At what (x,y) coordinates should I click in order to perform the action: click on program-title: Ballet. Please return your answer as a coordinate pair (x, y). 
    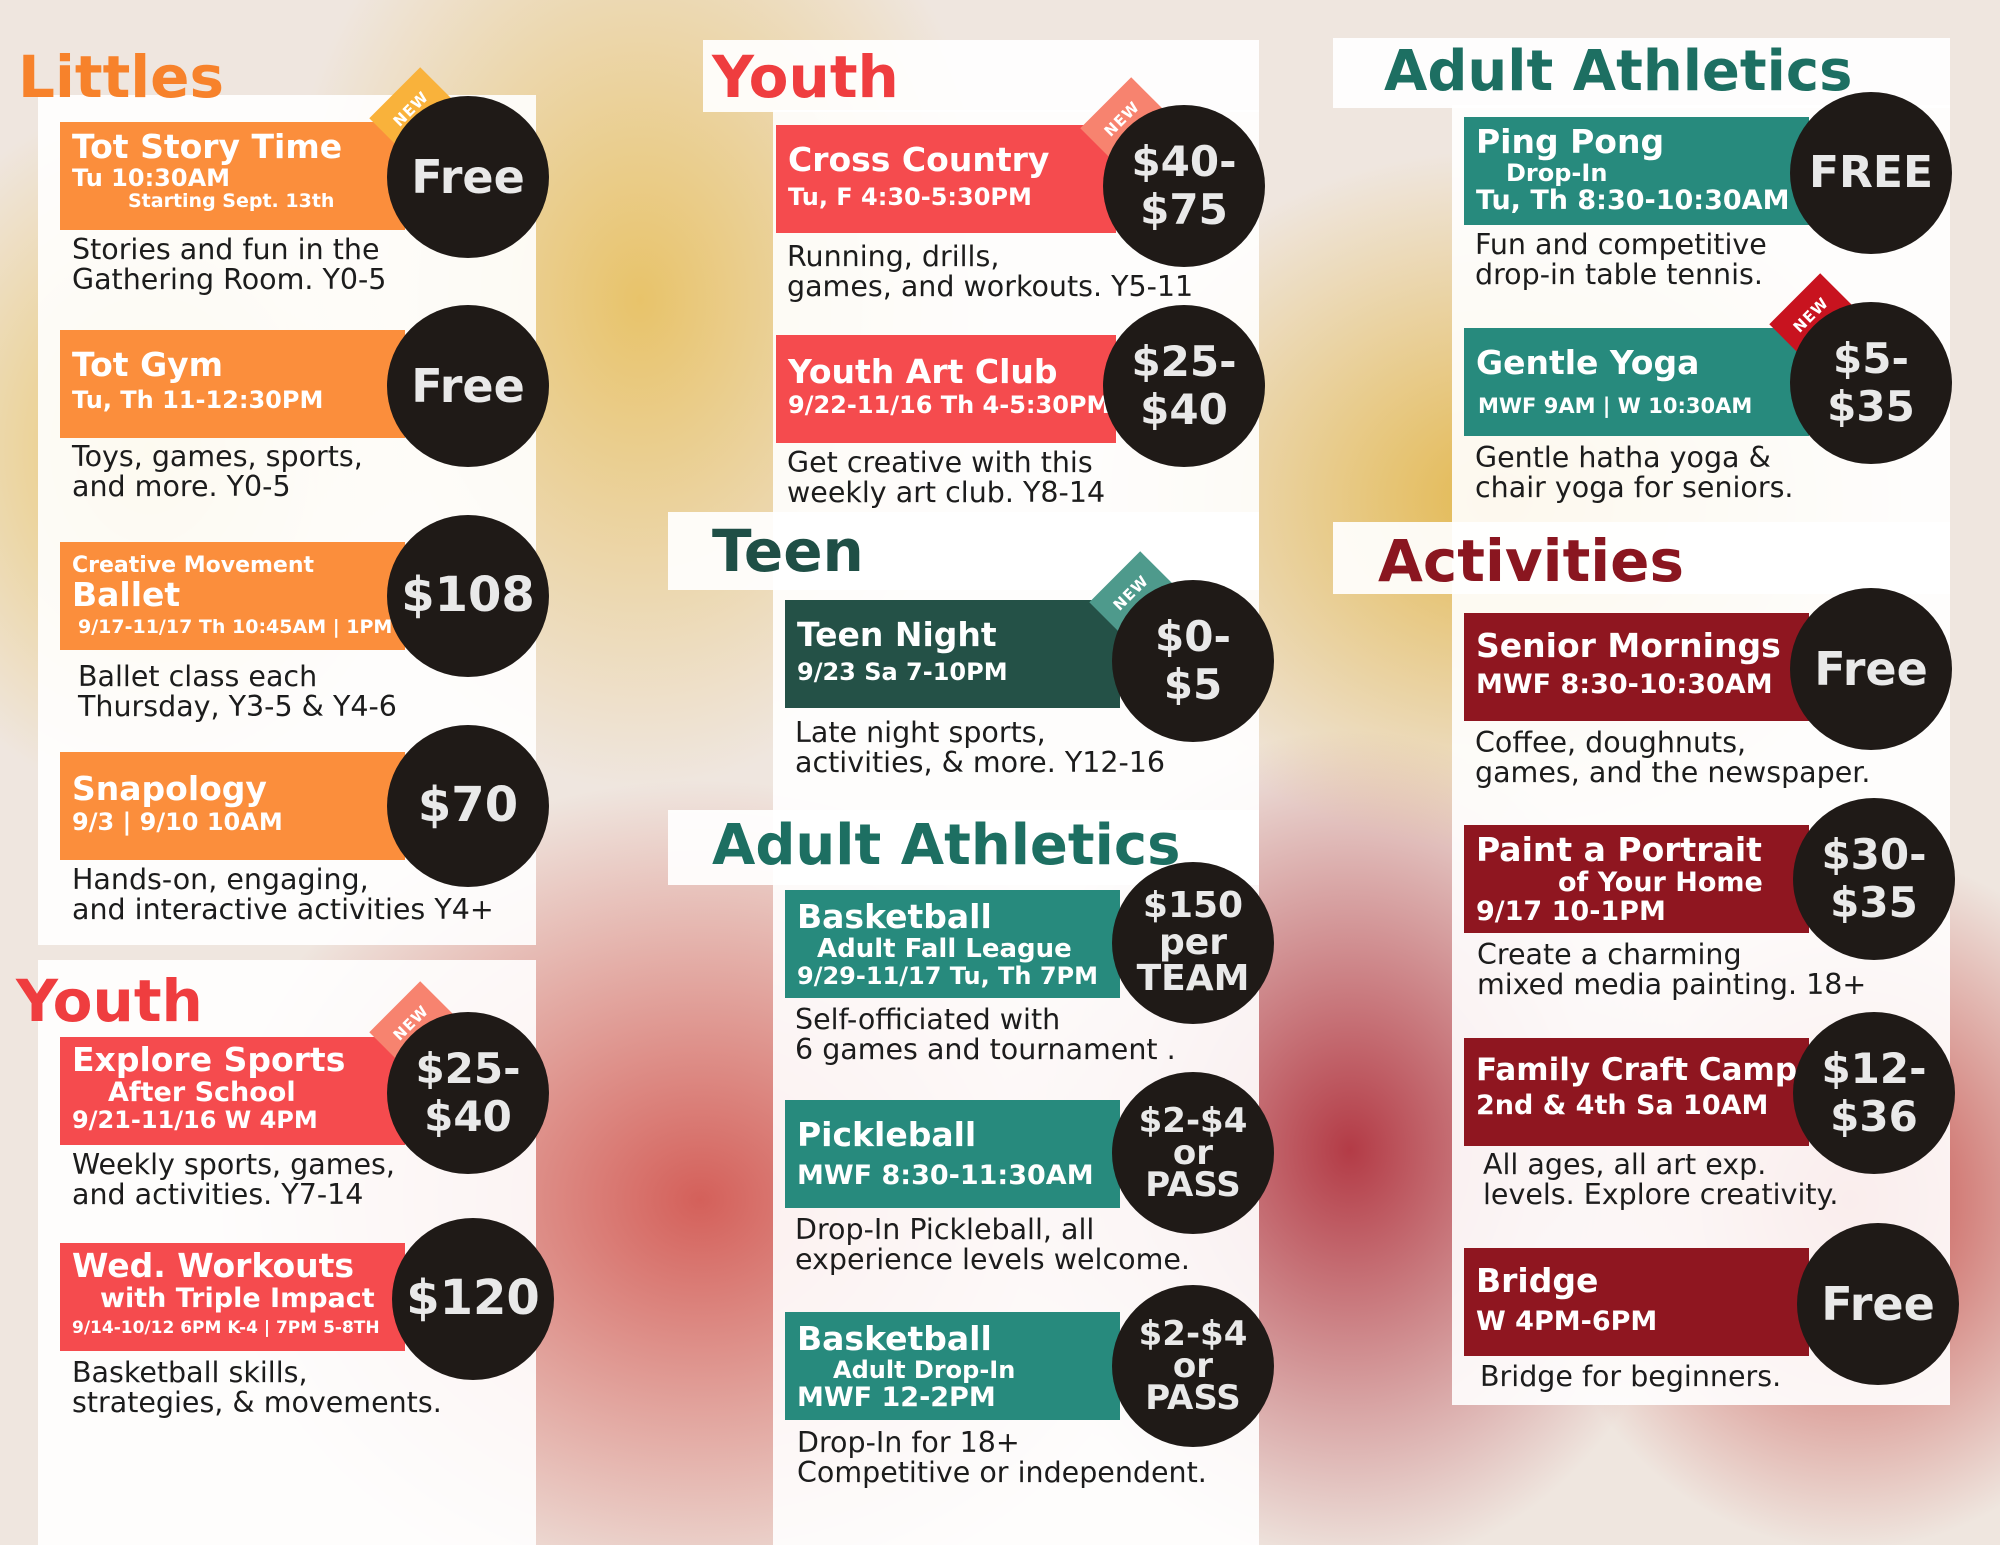
    Looking at the image, I should click on (126, 595).